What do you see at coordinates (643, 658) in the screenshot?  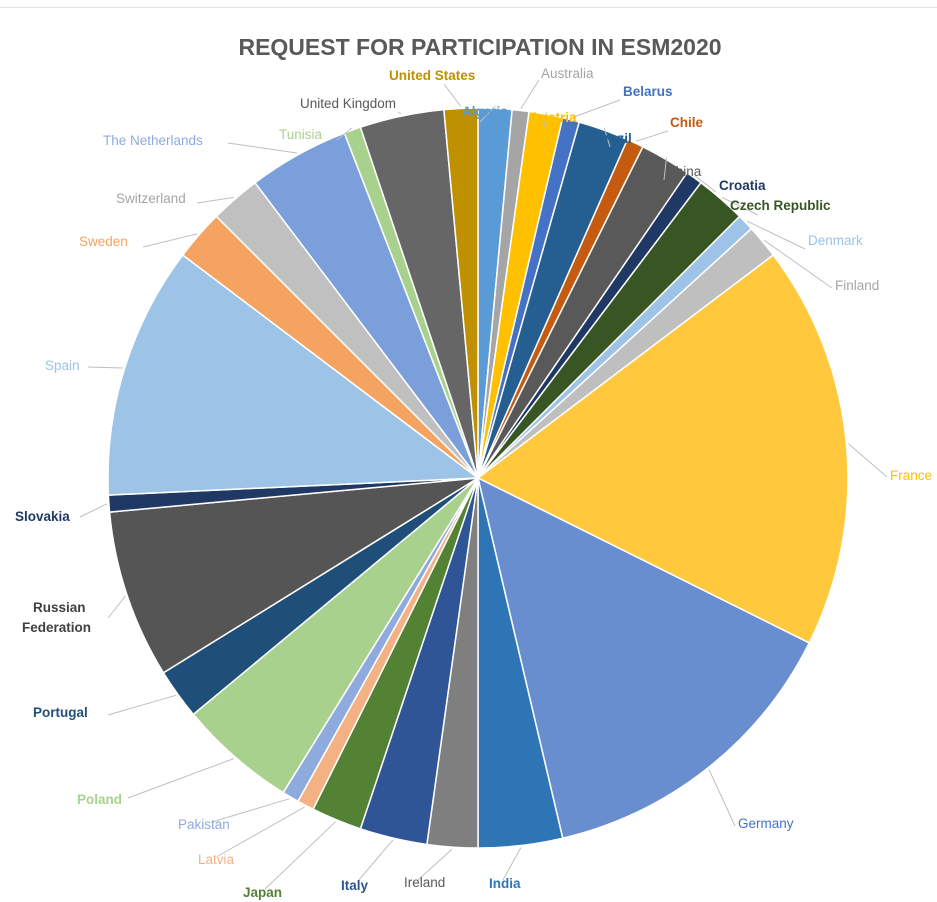 I see `pie-slice-germany` at bounding box center [643, 658].